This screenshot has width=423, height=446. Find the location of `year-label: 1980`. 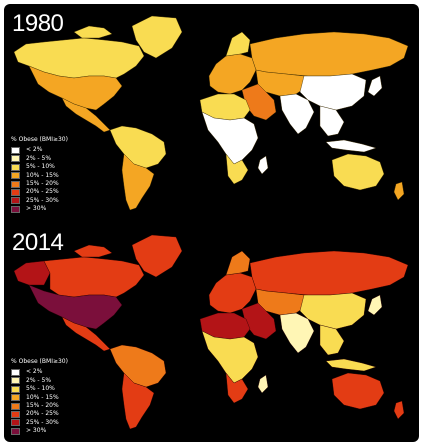

year-label: 1980 is located at coordinates (38, 23).